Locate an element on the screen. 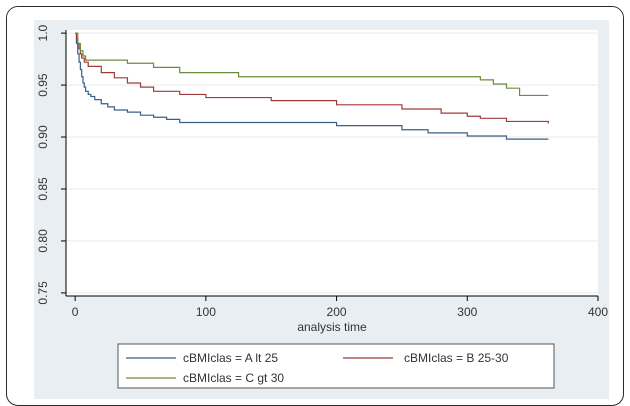  x-tick-label: 0 is located at coordinates (75, 312).